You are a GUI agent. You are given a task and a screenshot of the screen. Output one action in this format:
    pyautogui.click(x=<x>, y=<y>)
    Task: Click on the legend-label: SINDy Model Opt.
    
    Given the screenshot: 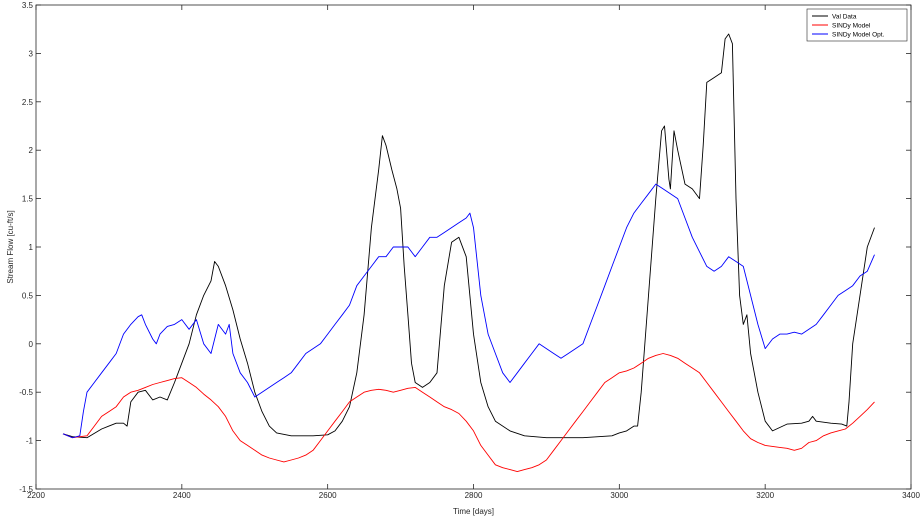 What is the action you would take?
    pyautogui.click(x=858, y=35)
    